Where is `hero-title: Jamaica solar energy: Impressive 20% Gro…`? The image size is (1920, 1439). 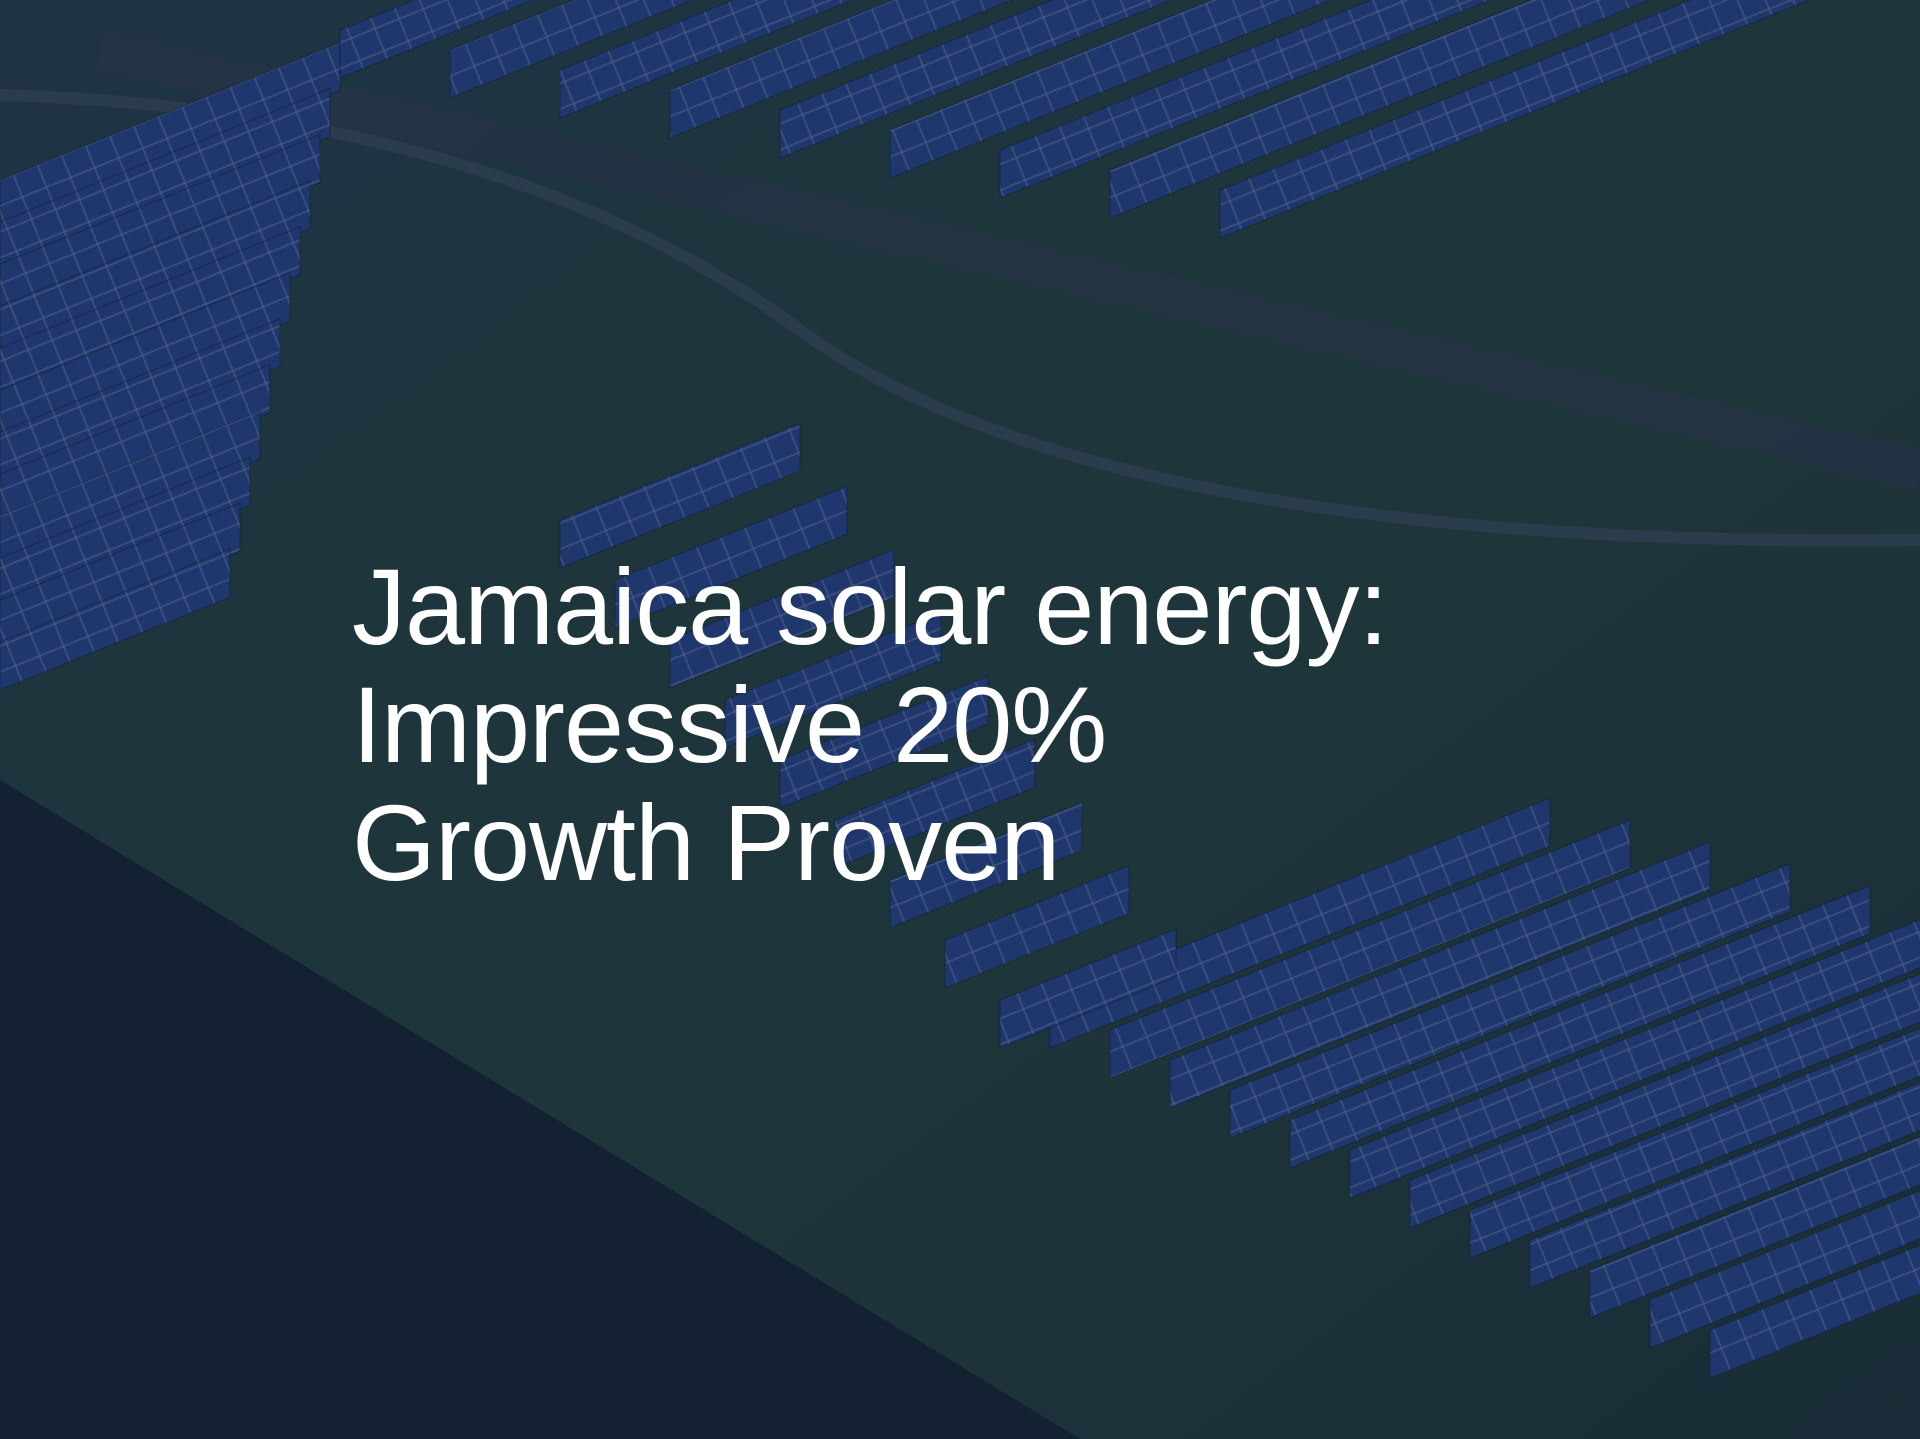
hero-title: Jamaica solar energy: Impressive 20% Gro… is located at coordinates (870, 724).